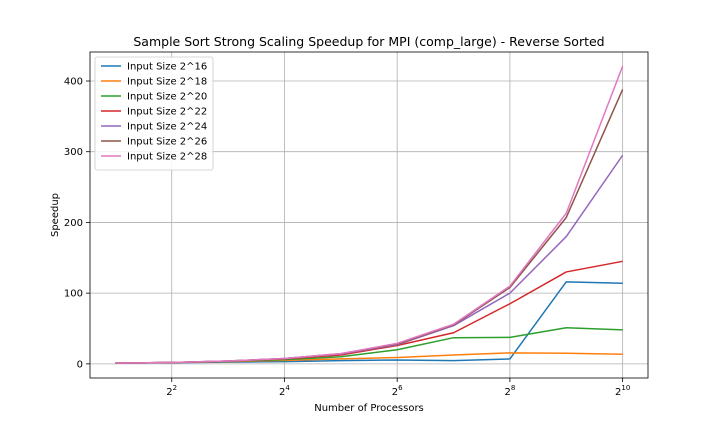  I want to click on y-tick-label: 100, so click(73, 294).